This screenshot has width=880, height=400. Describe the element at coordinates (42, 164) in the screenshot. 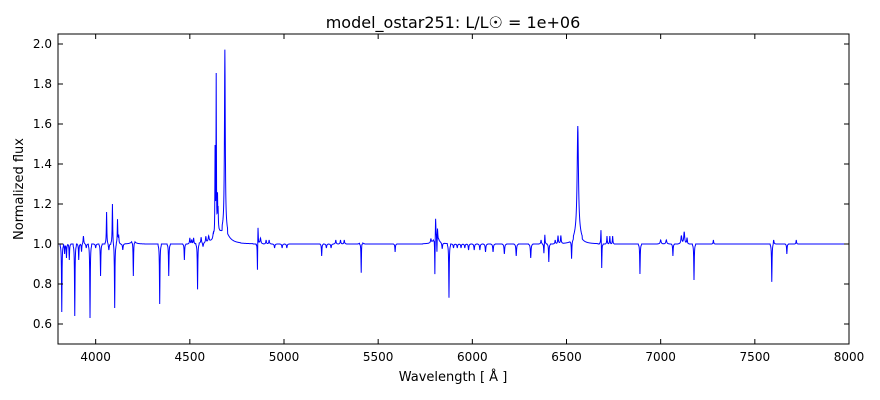

I see `y-tick-label: 1.4` at that location.